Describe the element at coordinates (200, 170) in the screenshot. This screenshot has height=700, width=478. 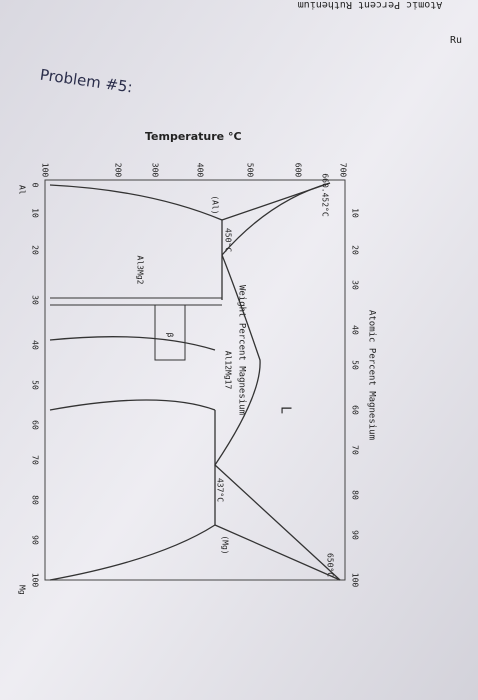
I see `temperature-tick: 400` at that location.